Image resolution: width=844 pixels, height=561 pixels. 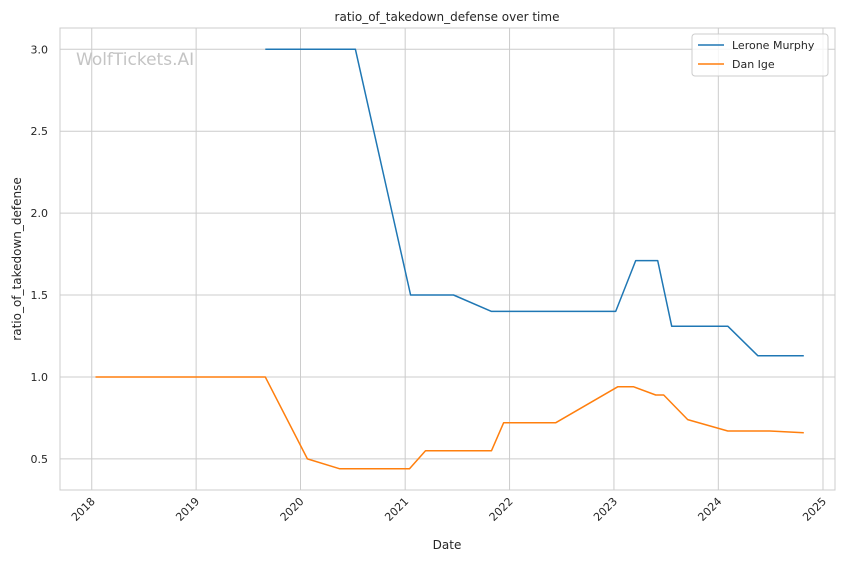 I want to click on y-tick-label: 2.5, so click(x=40, y=131).